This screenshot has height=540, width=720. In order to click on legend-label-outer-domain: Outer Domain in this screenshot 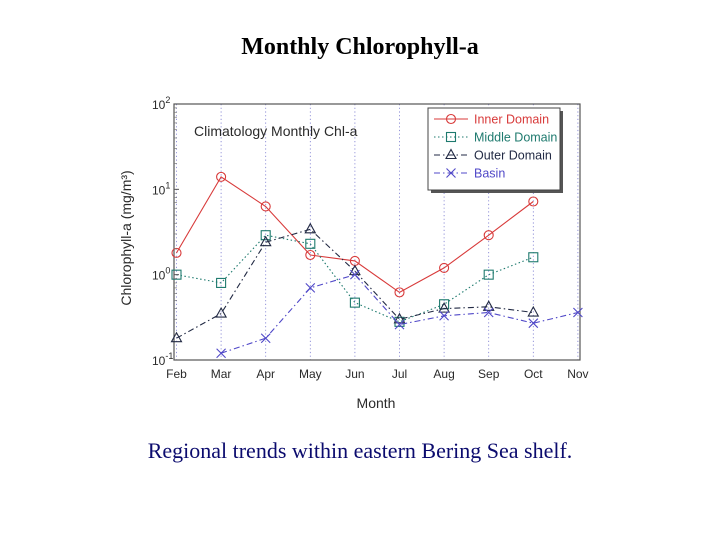, I will do `click(513, 156)`.